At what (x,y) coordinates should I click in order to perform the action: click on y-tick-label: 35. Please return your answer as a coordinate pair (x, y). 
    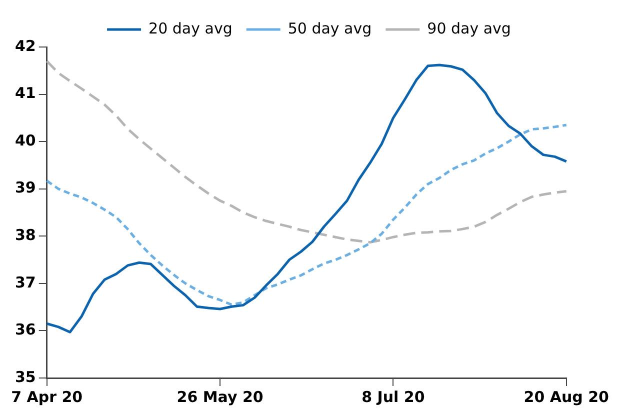
    Looking at the image, I should click on (25, 377).